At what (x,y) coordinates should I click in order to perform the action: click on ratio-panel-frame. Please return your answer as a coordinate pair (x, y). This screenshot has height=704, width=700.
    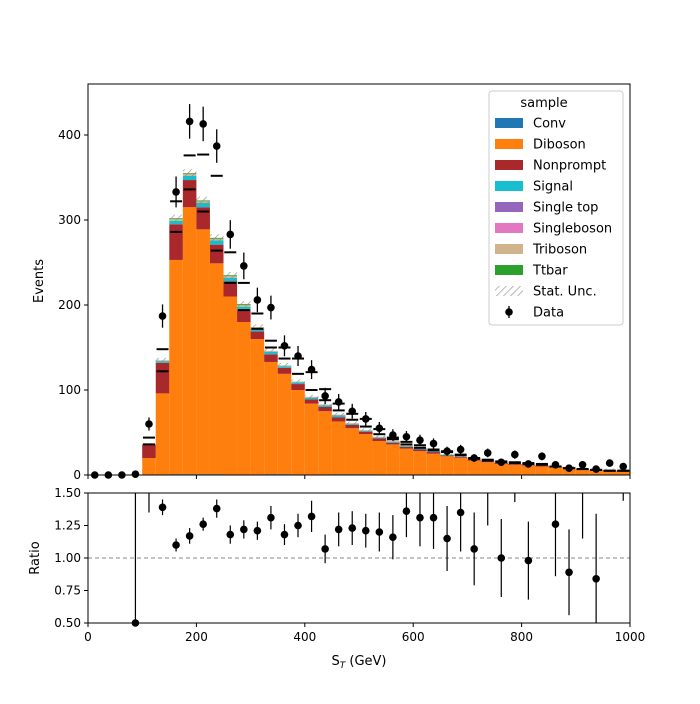
    Looking at the image, I should click on (359, 558).